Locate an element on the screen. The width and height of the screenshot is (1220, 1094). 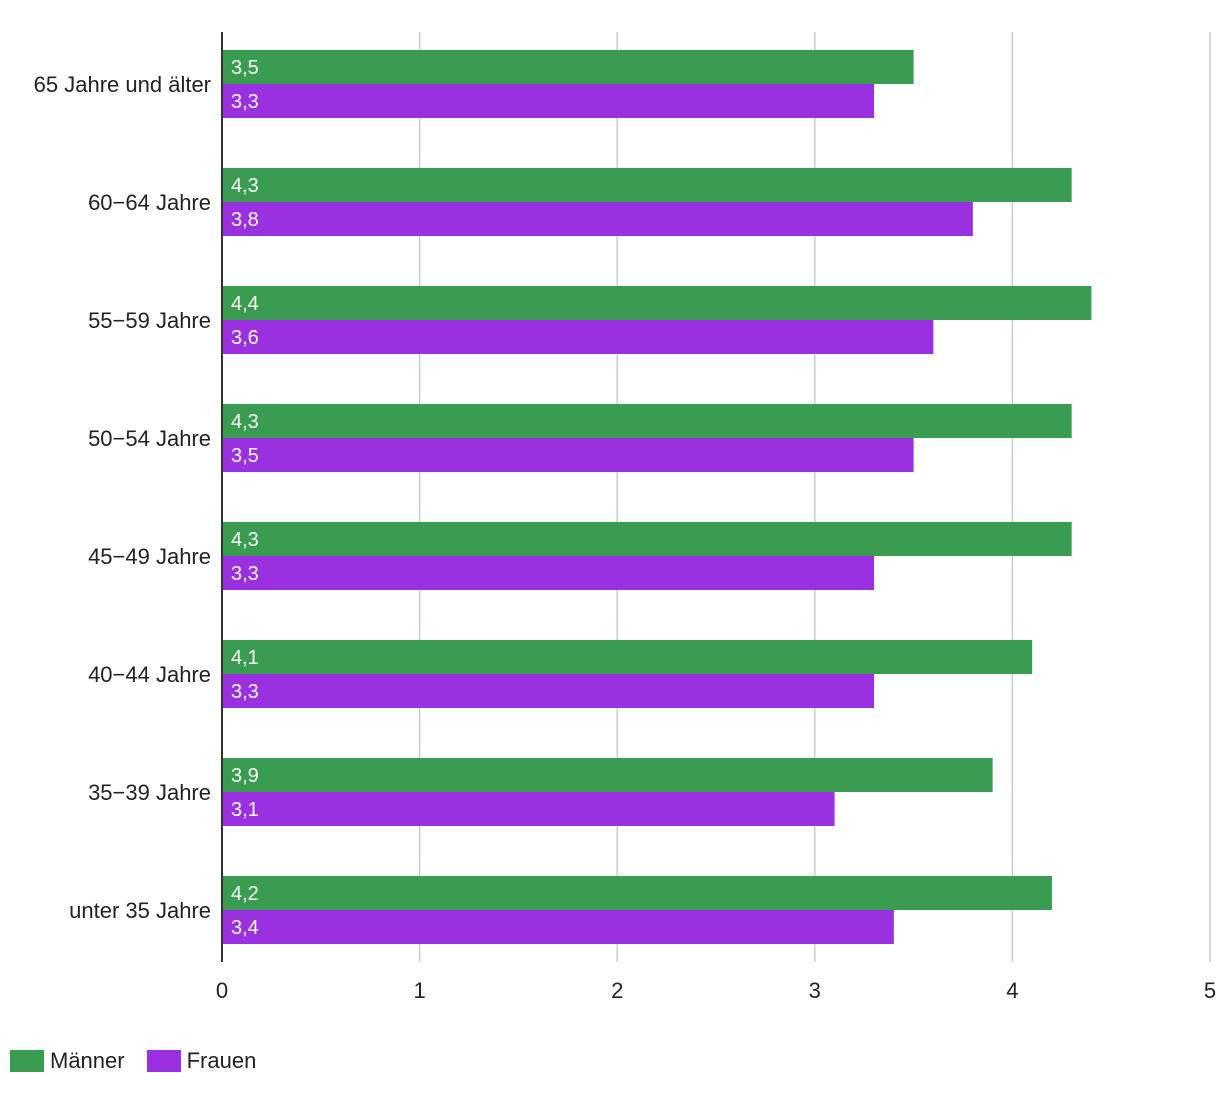
legend-swatch-frauen is located at coordinates (163, 1061).